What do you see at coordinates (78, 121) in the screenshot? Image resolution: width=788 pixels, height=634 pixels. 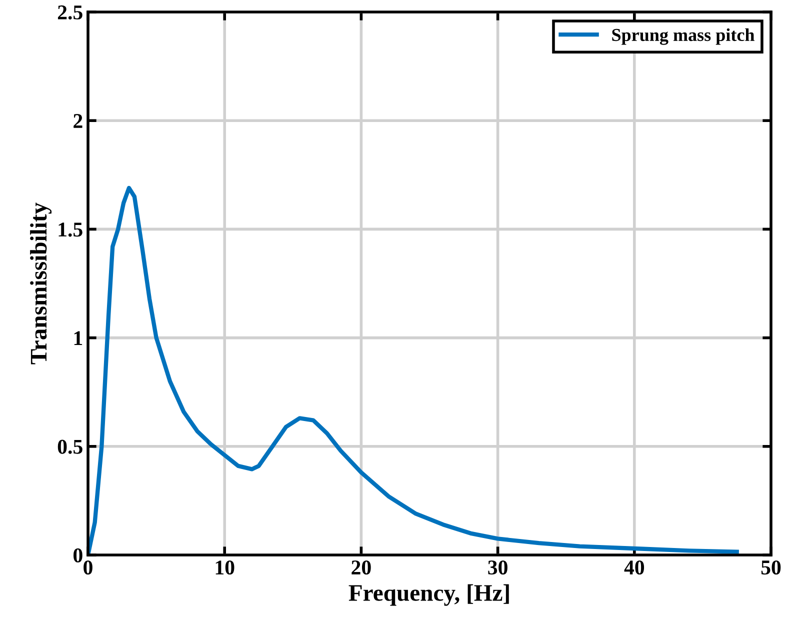 I see `y-tick-label: 2` at bounding box center [78, 121].